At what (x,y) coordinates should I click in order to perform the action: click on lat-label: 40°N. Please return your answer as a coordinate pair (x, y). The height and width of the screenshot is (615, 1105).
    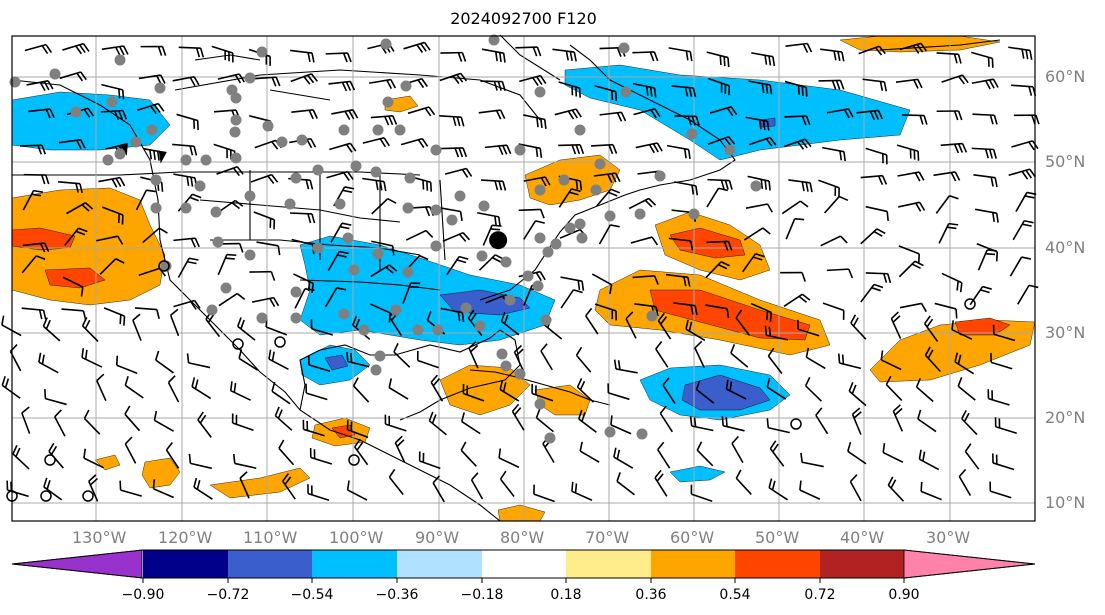
    Looking at the image, I should click on (1065, 247).